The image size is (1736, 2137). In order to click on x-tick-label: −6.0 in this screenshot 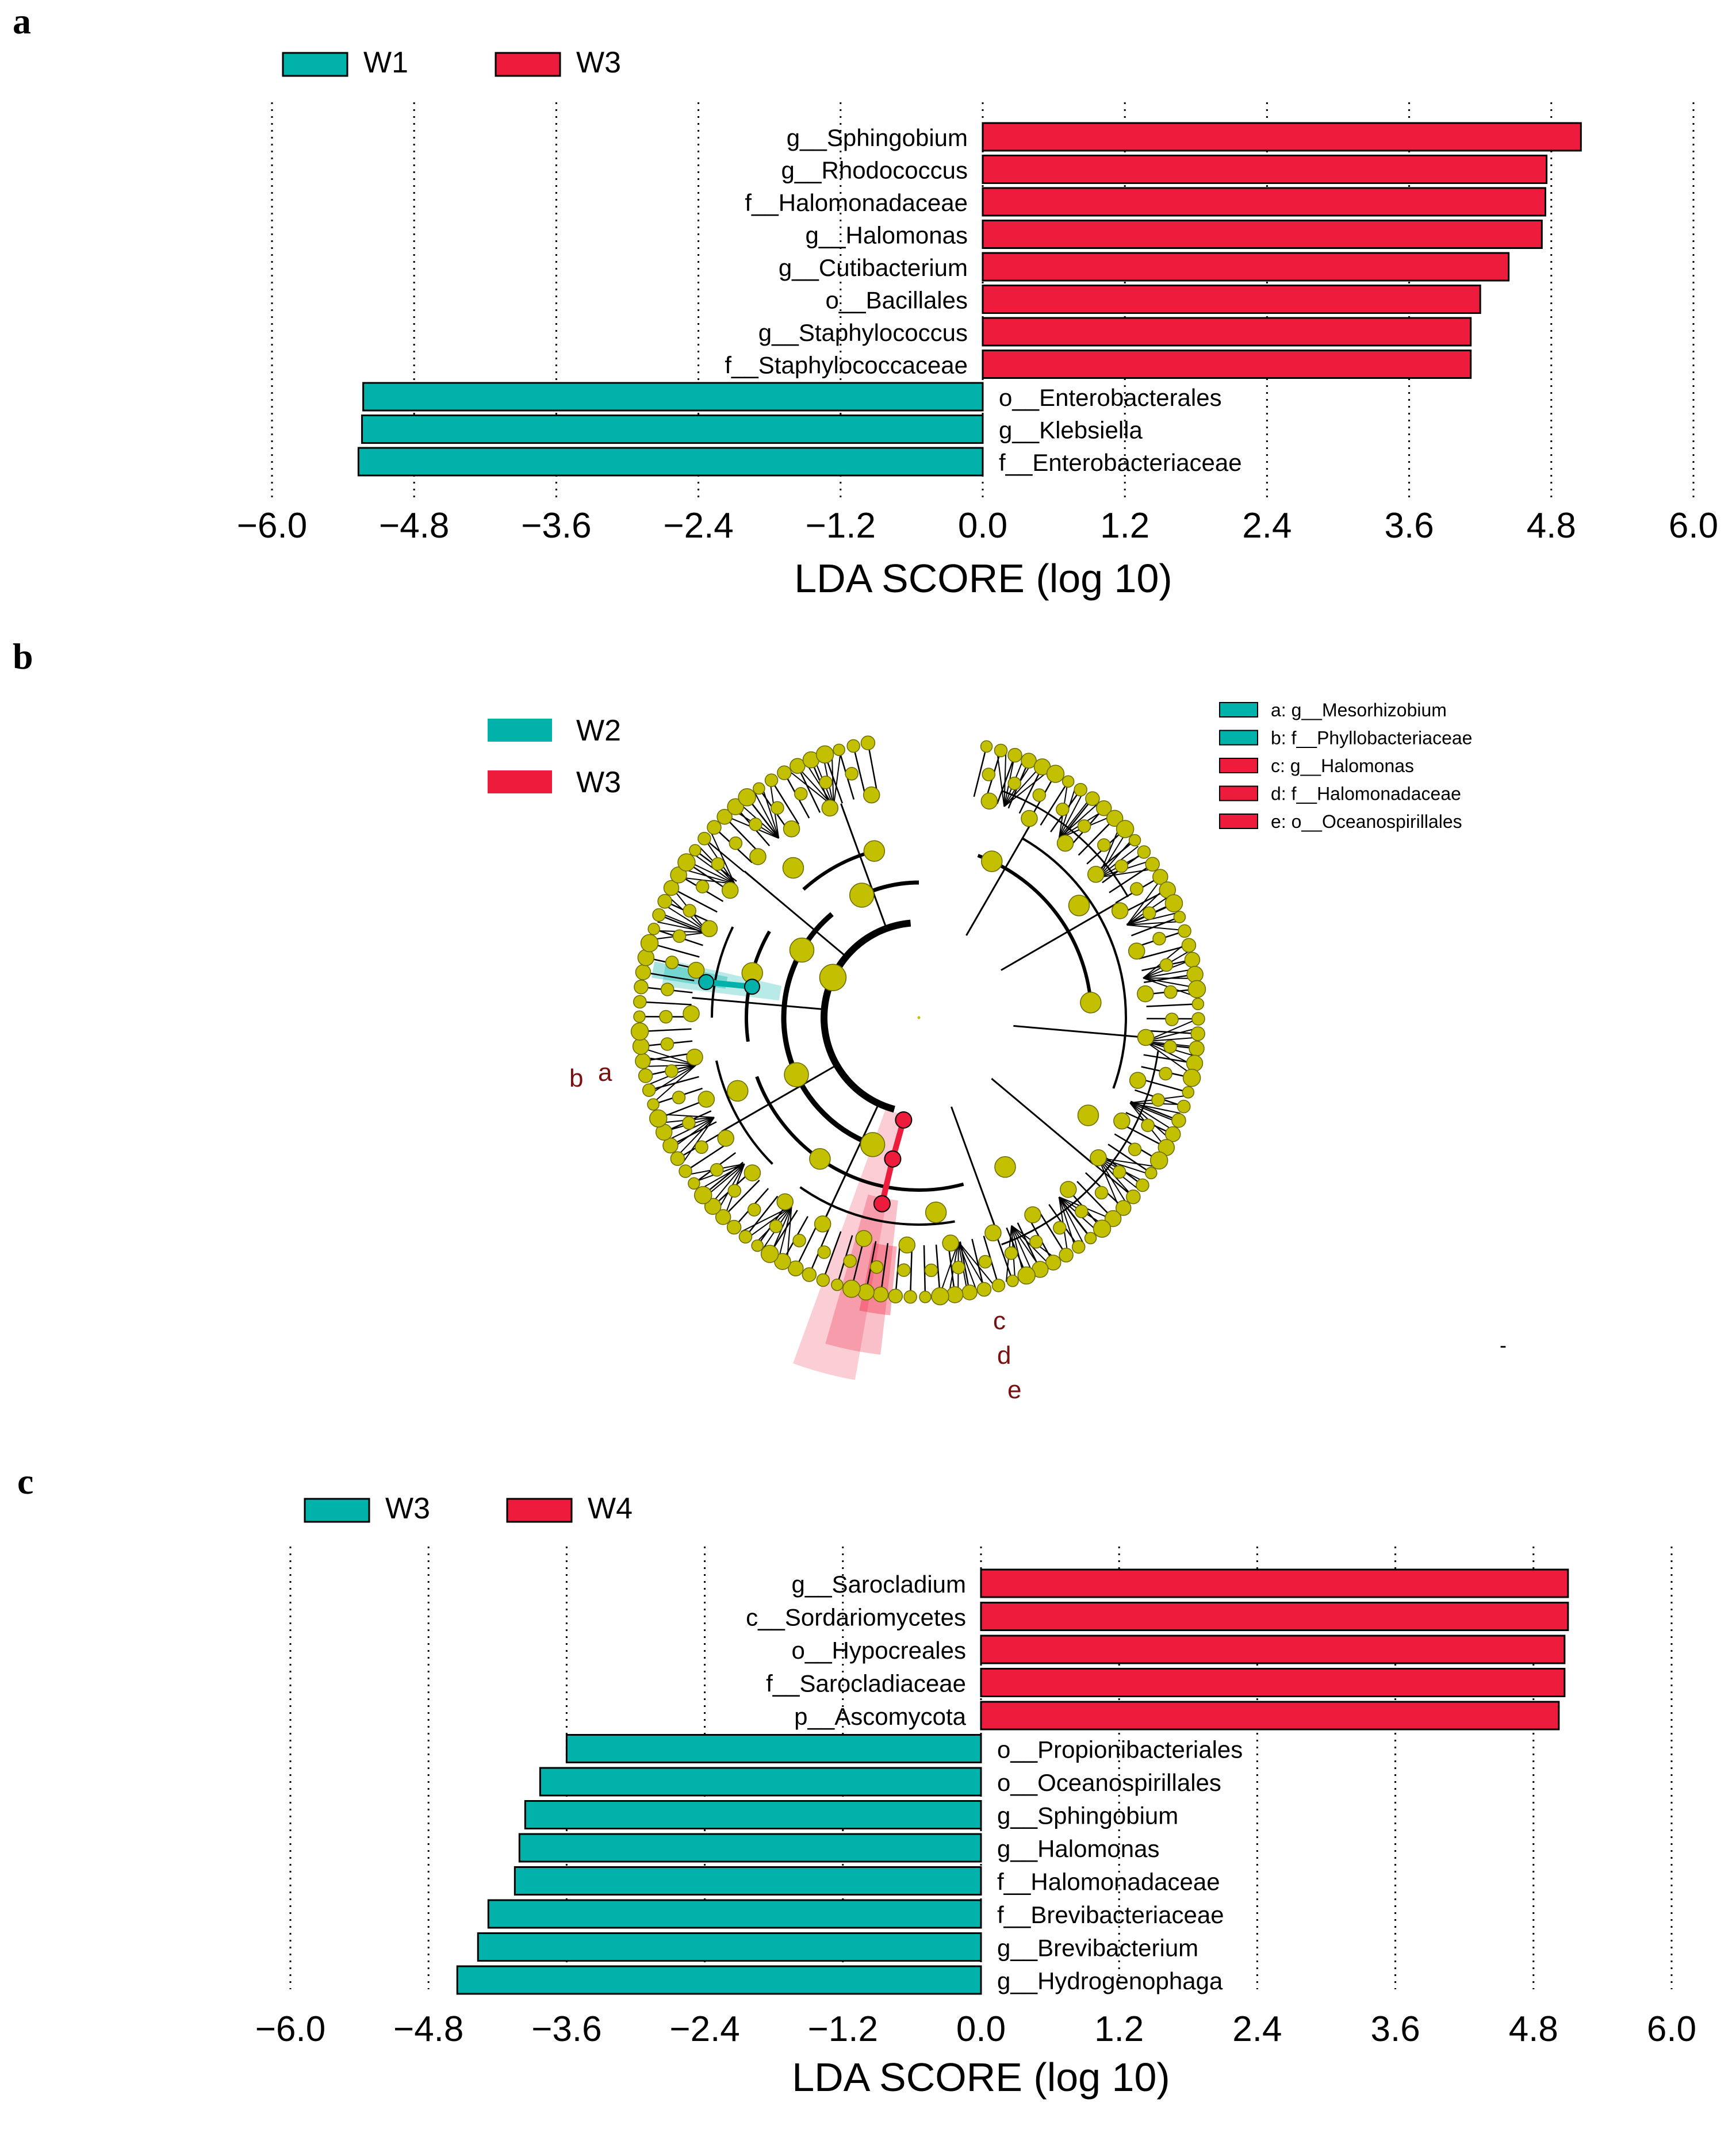, I will do `click(272, 526)`.